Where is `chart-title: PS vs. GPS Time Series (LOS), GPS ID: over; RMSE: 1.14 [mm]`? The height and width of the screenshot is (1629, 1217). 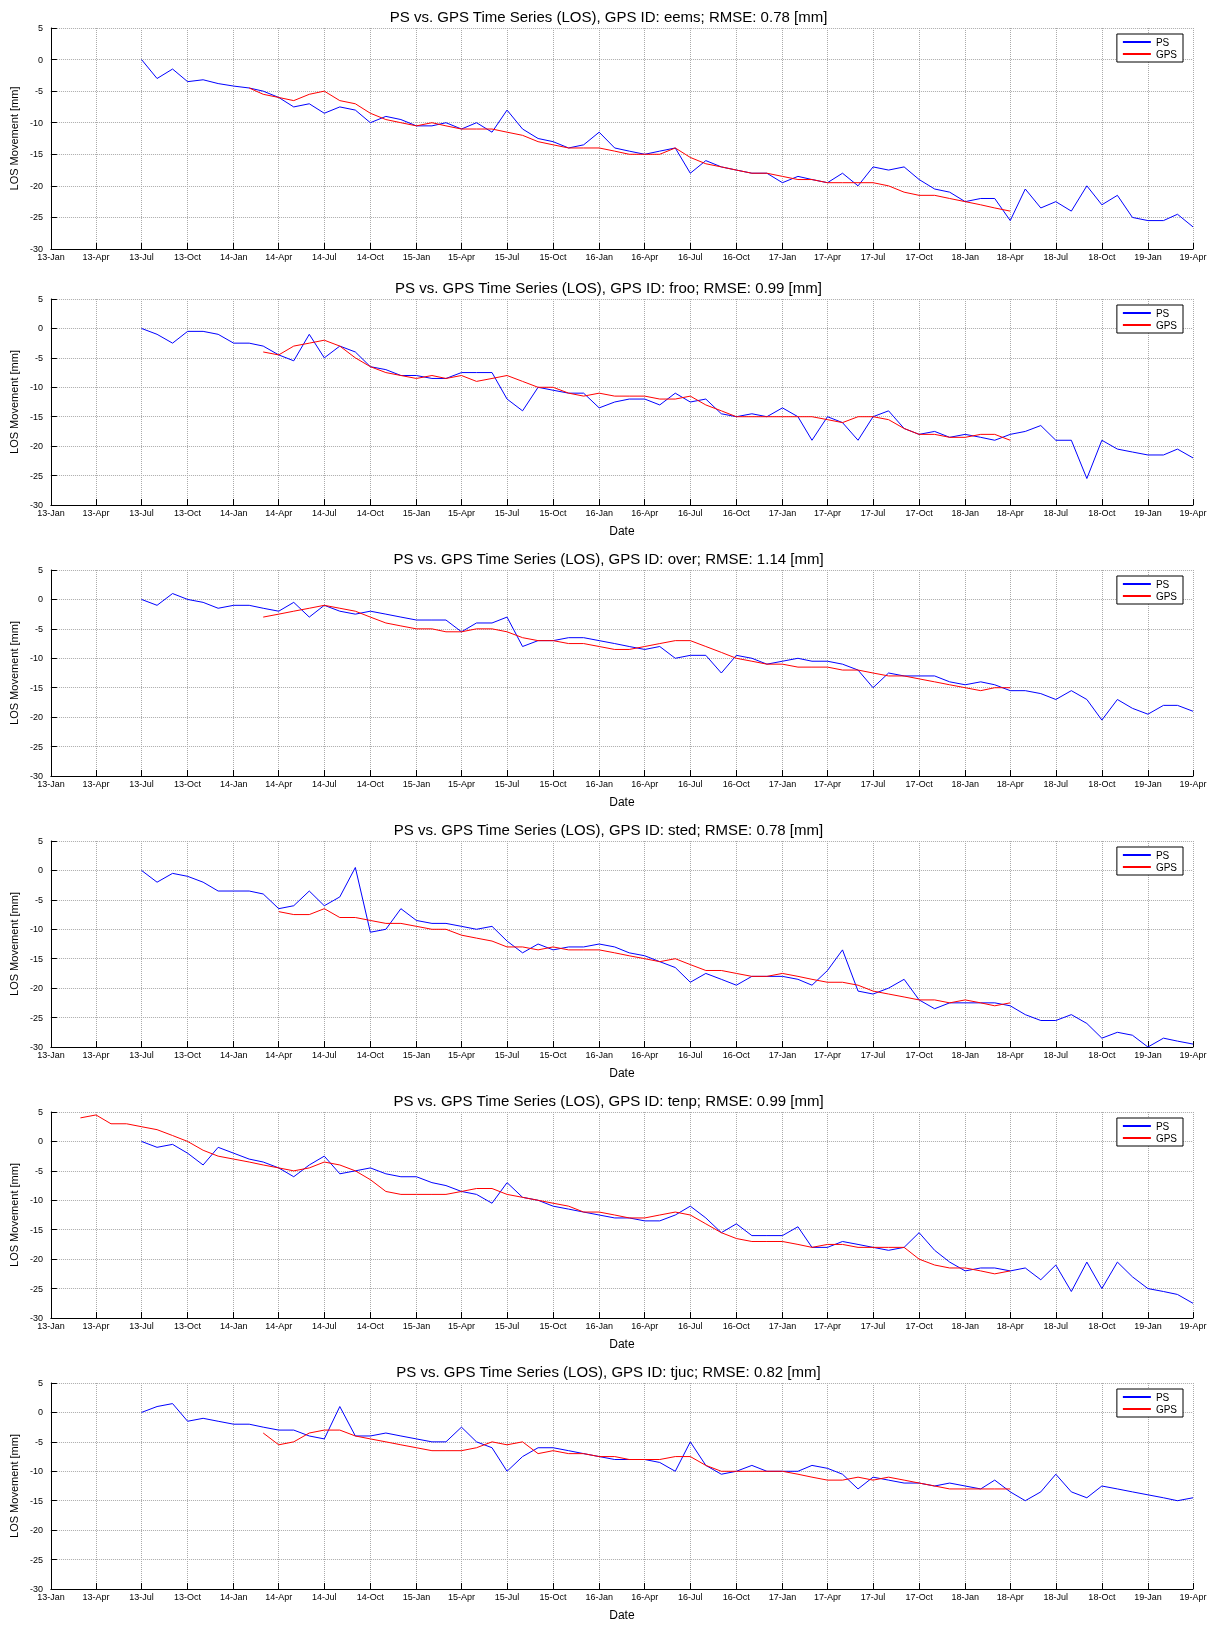 chart-title: PS vs. GPS Time Series (LOS), GPS ID: over; RMSE: 1.14 [mm] is located at coordinates (608, 558).